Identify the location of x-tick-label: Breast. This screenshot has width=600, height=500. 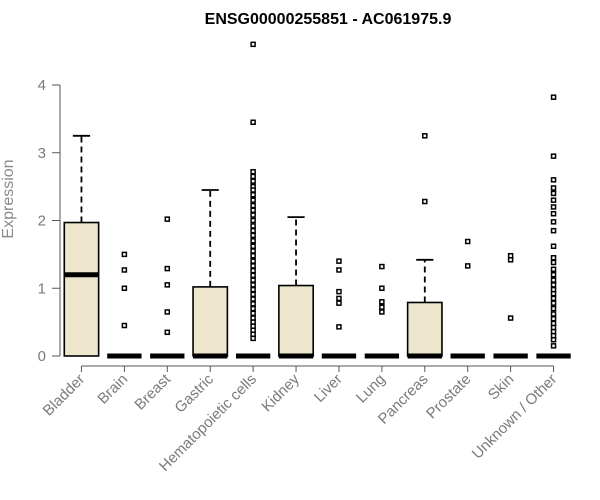
(152, 391).